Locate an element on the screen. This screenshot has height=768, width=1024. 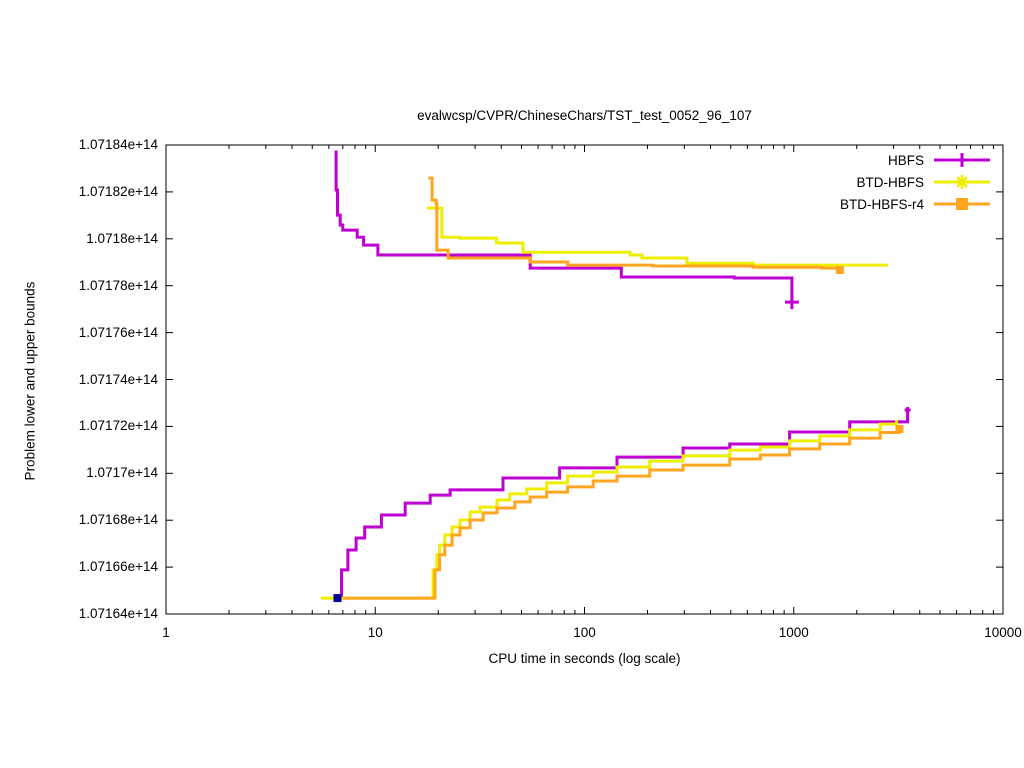
legend-entry-btd-hbfs-r4: BTD-HBFS-r4 is located at coordinates (915, 204).